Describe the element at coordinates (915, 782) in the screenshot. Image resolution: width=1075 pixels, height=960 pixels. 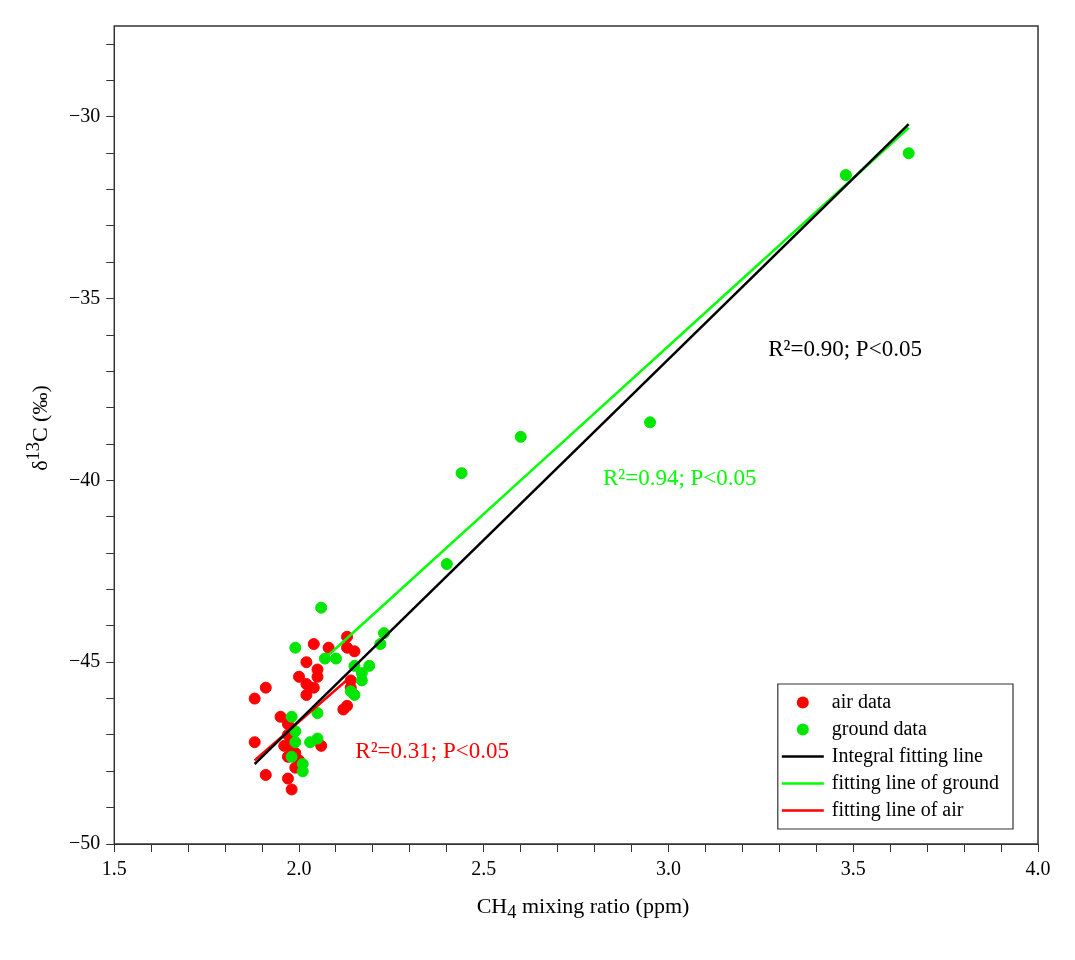
I see `legend-label: fitting line of ground` at that location.